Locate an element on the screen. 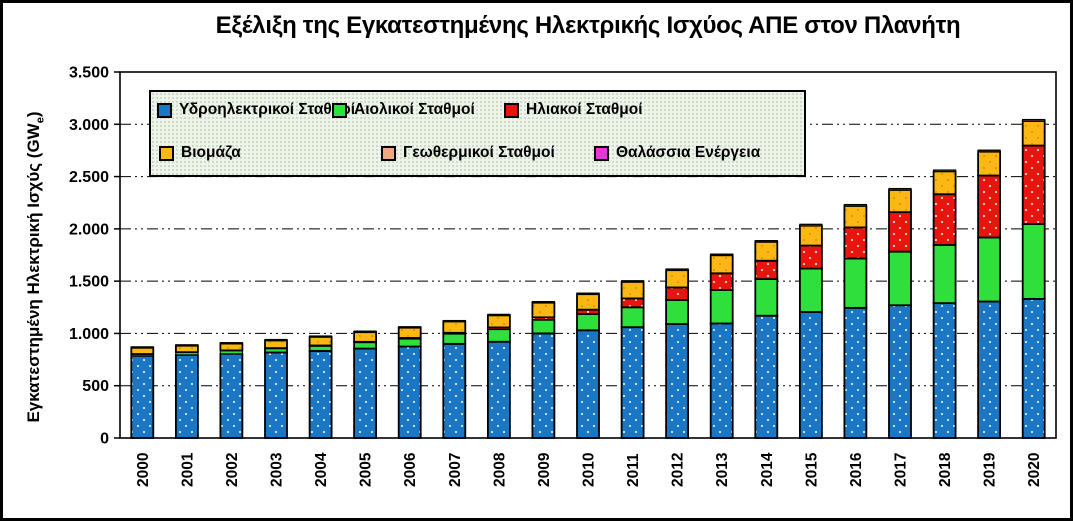 Image resolution: width=1073 pixels, height=521 pixels. bar-2006-wind is located at coordinates (409, 342).